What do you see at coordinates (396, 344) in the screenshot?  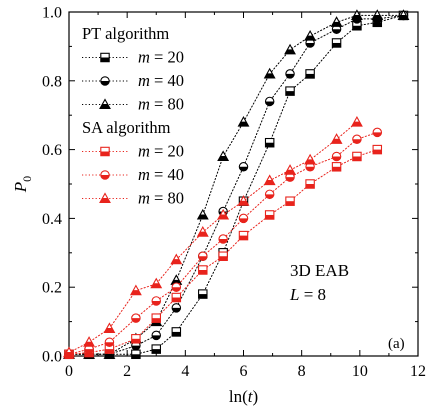 I see `panel-label: (a)` at bounding box center [396, 344].